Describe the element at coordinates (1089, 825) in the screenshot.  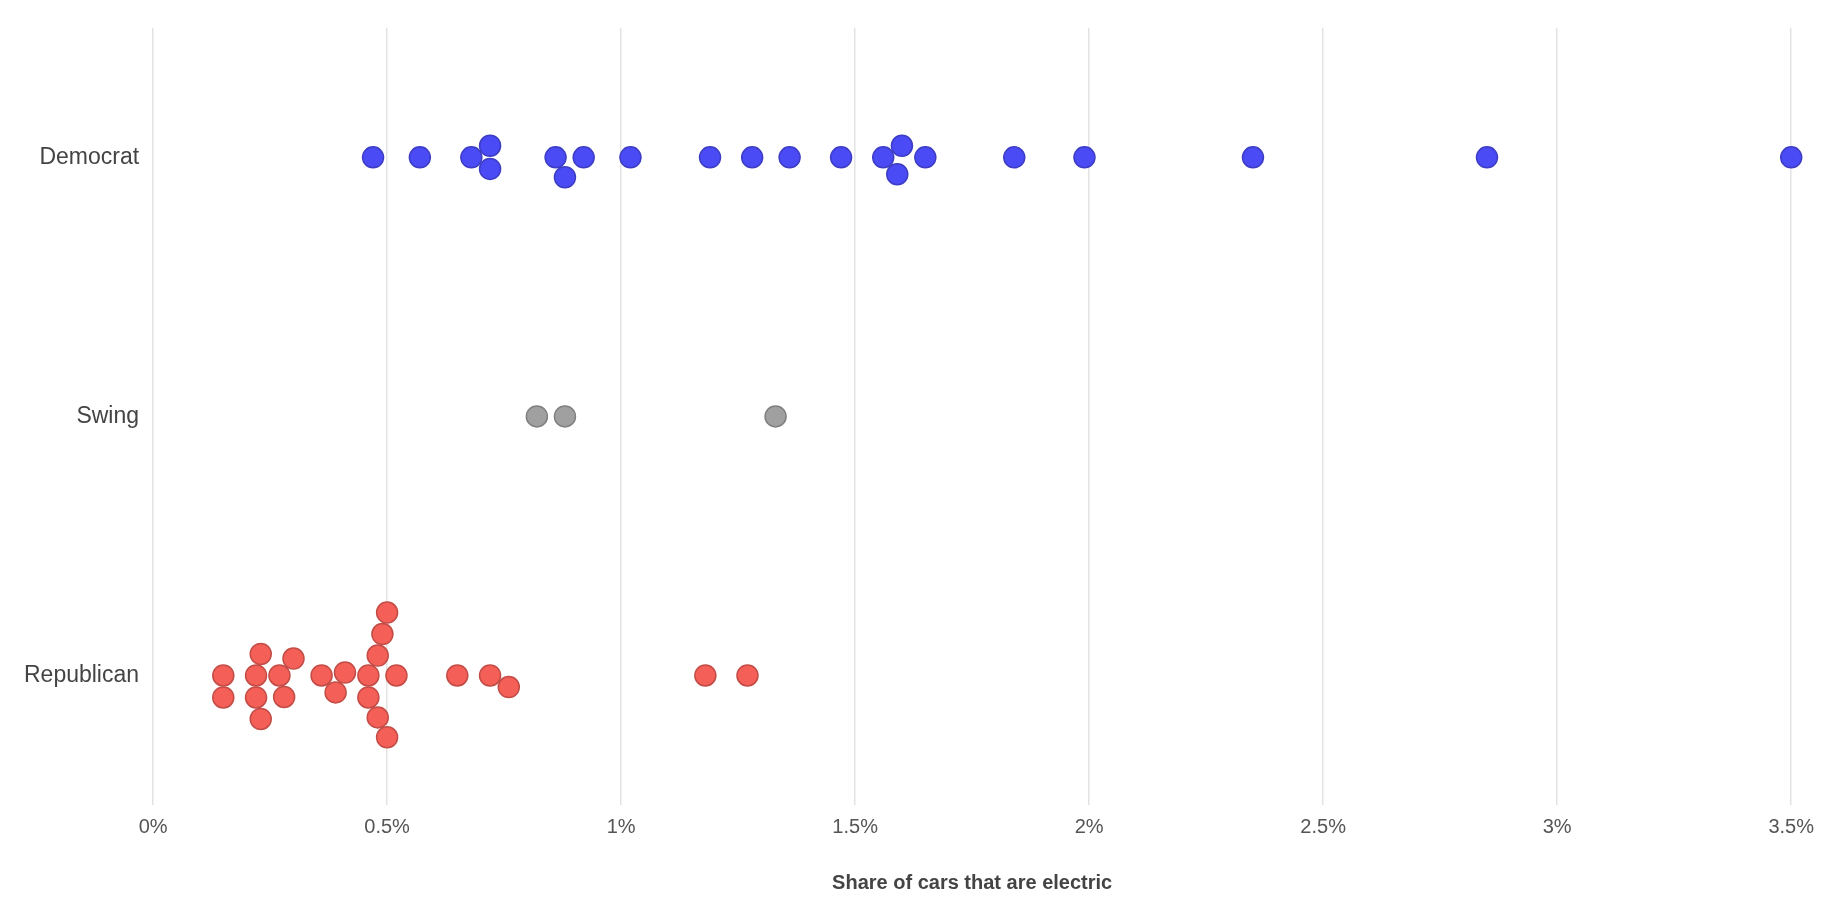
I see `x-tick-label: 2%` at that location.